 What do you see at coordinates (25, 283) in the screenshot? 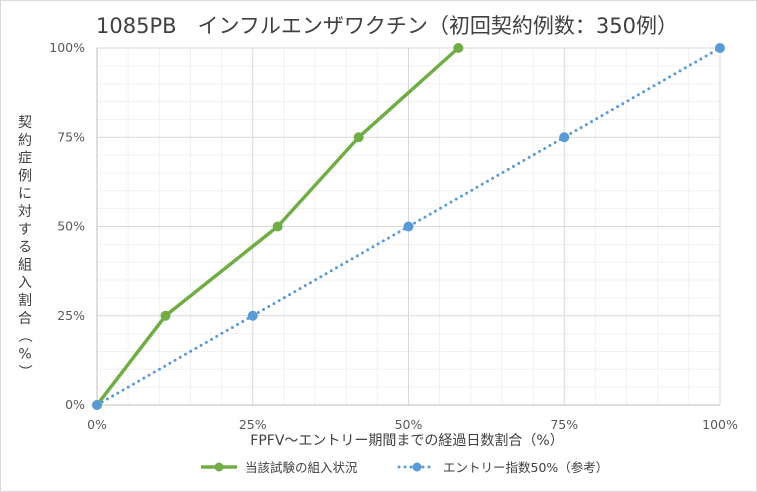
I see `y-axis-title-char: 入` at bounding box center [25, 283].